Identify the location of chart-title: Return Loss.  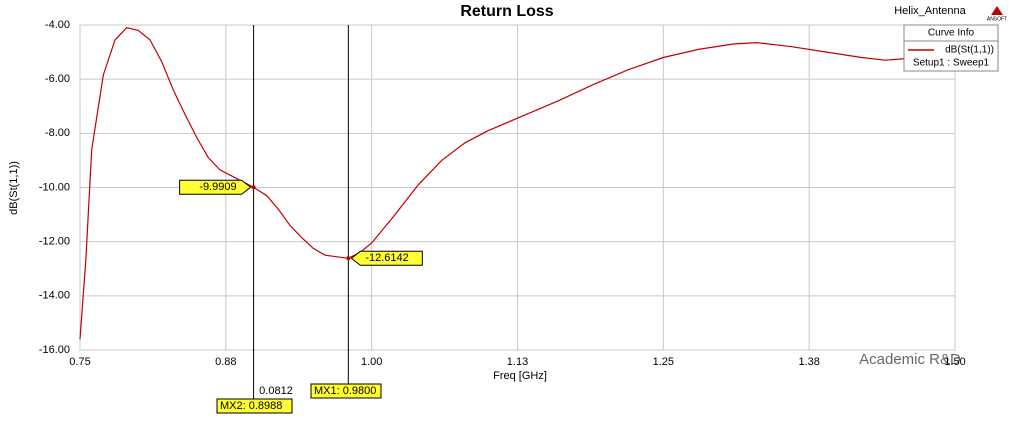
(506, 11).